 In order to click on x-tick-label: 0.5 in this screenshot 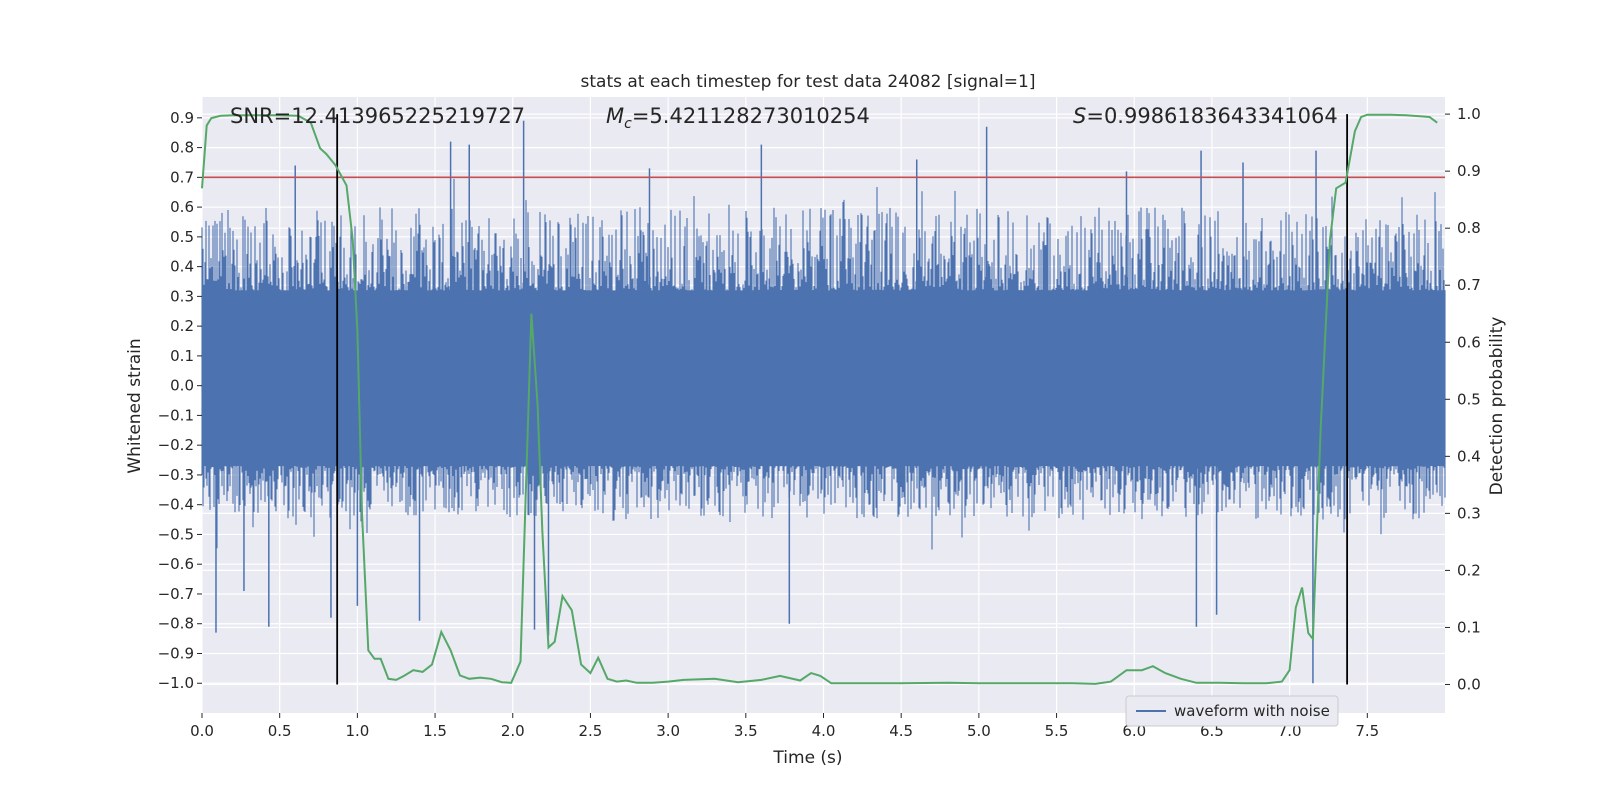, I will do `click(280, 731)`.